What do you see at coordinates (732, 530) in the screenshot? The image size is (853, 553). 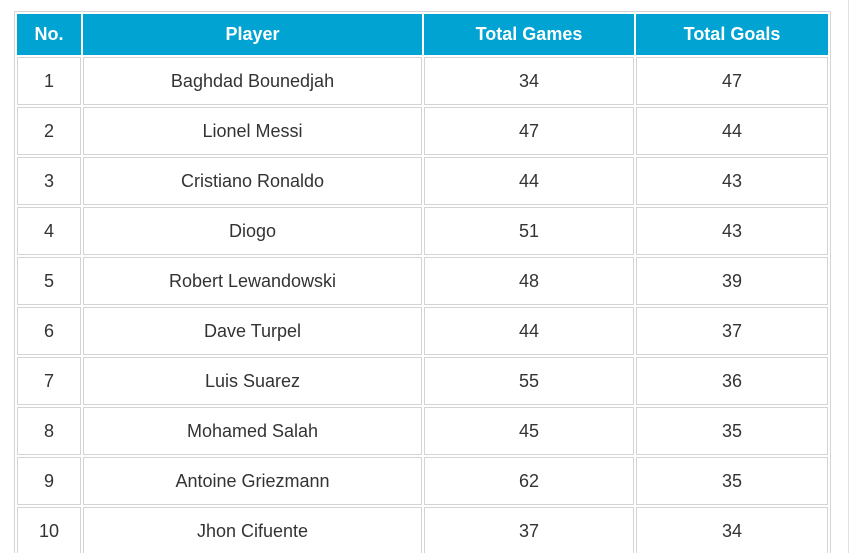 I see `cell-total-goals: 34` at bounding box center [732, 530].